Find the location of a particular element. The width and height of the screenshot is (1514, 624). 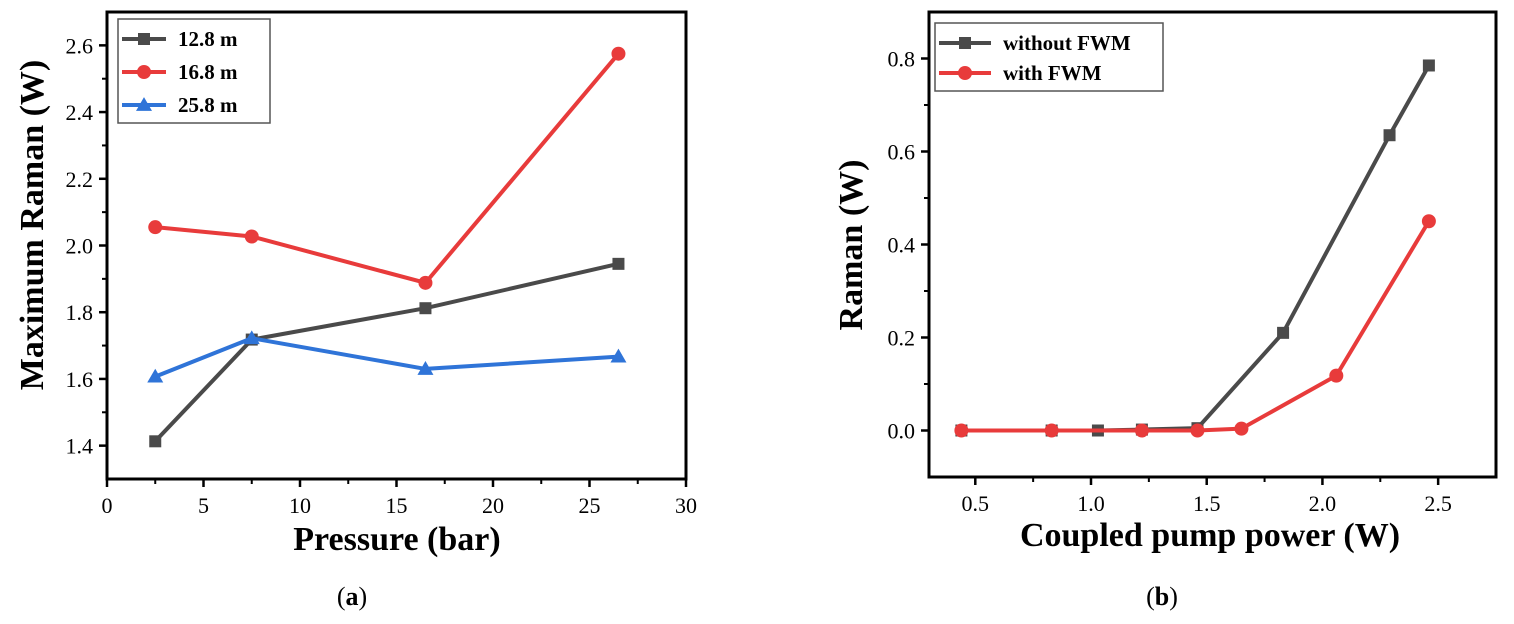

x-tick-label-b-1: 1.0 is located at coordinates (1091, 503).